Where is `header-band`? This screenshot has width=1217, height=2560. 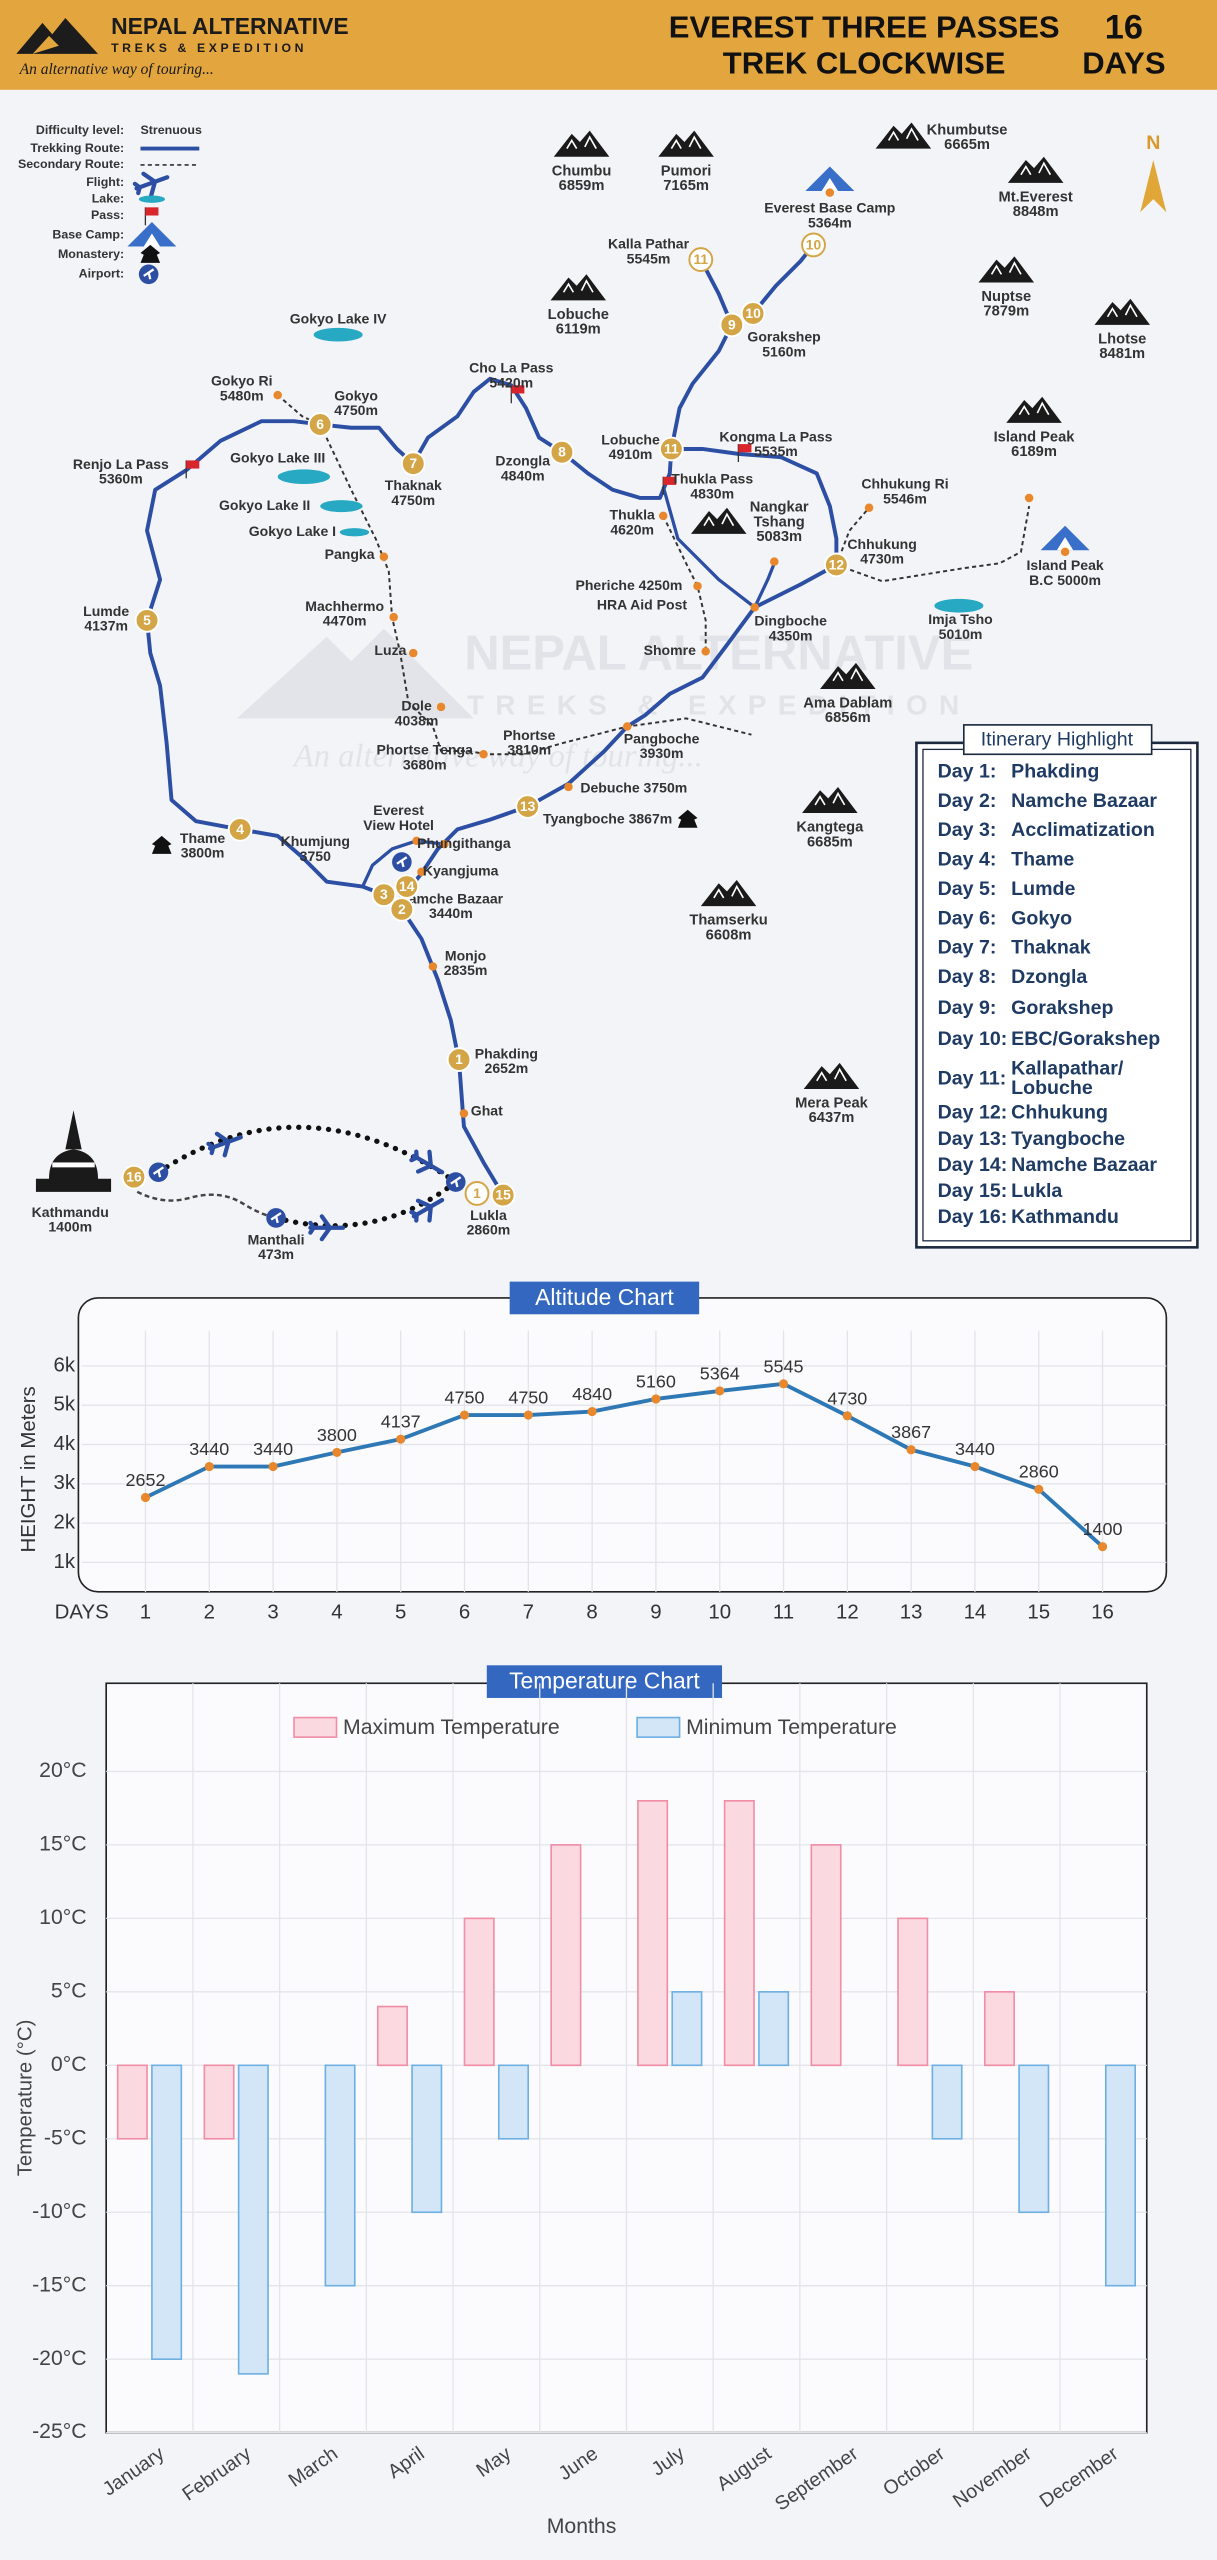 header-band is located at coordinates (608, 45).